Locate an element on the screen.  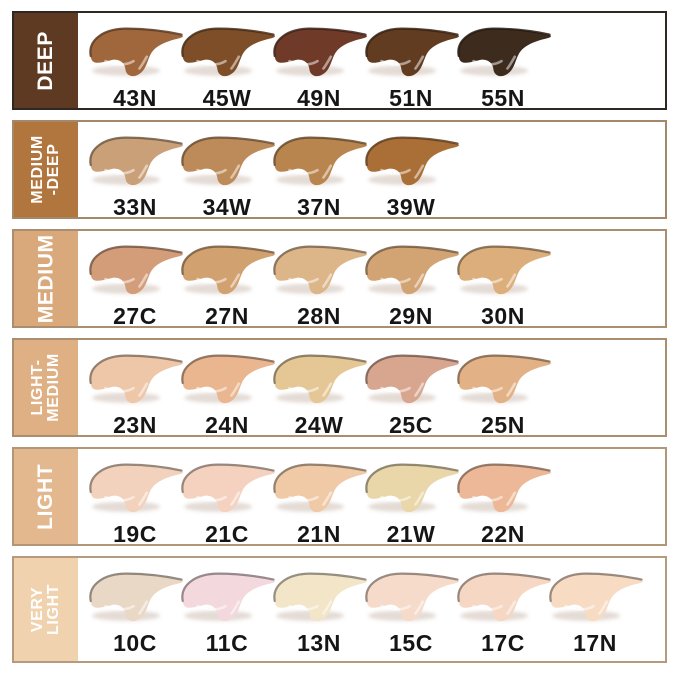
group-label: LIGHT is located at coordinates (46, 496).